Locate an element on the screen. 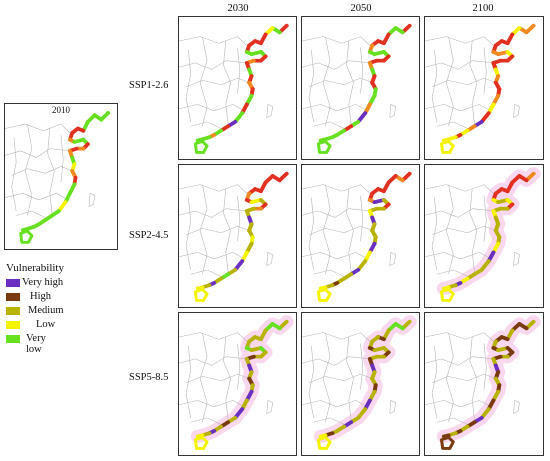  legend-item-high: High is located at coordinates (35, 298).